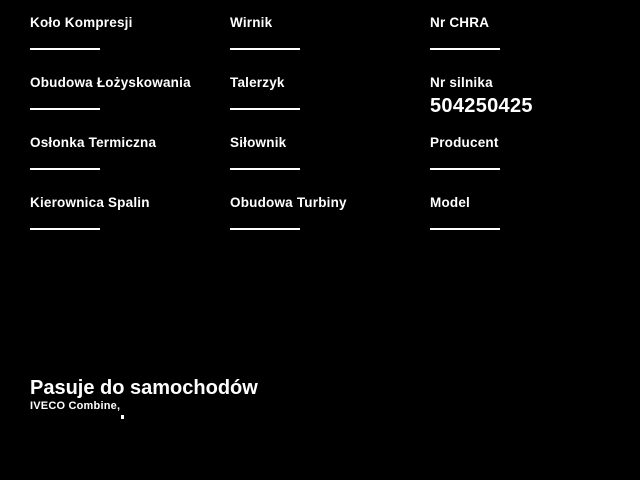  I want to click on field-label: Obudowa Łożyskowania, so click(110, 82).